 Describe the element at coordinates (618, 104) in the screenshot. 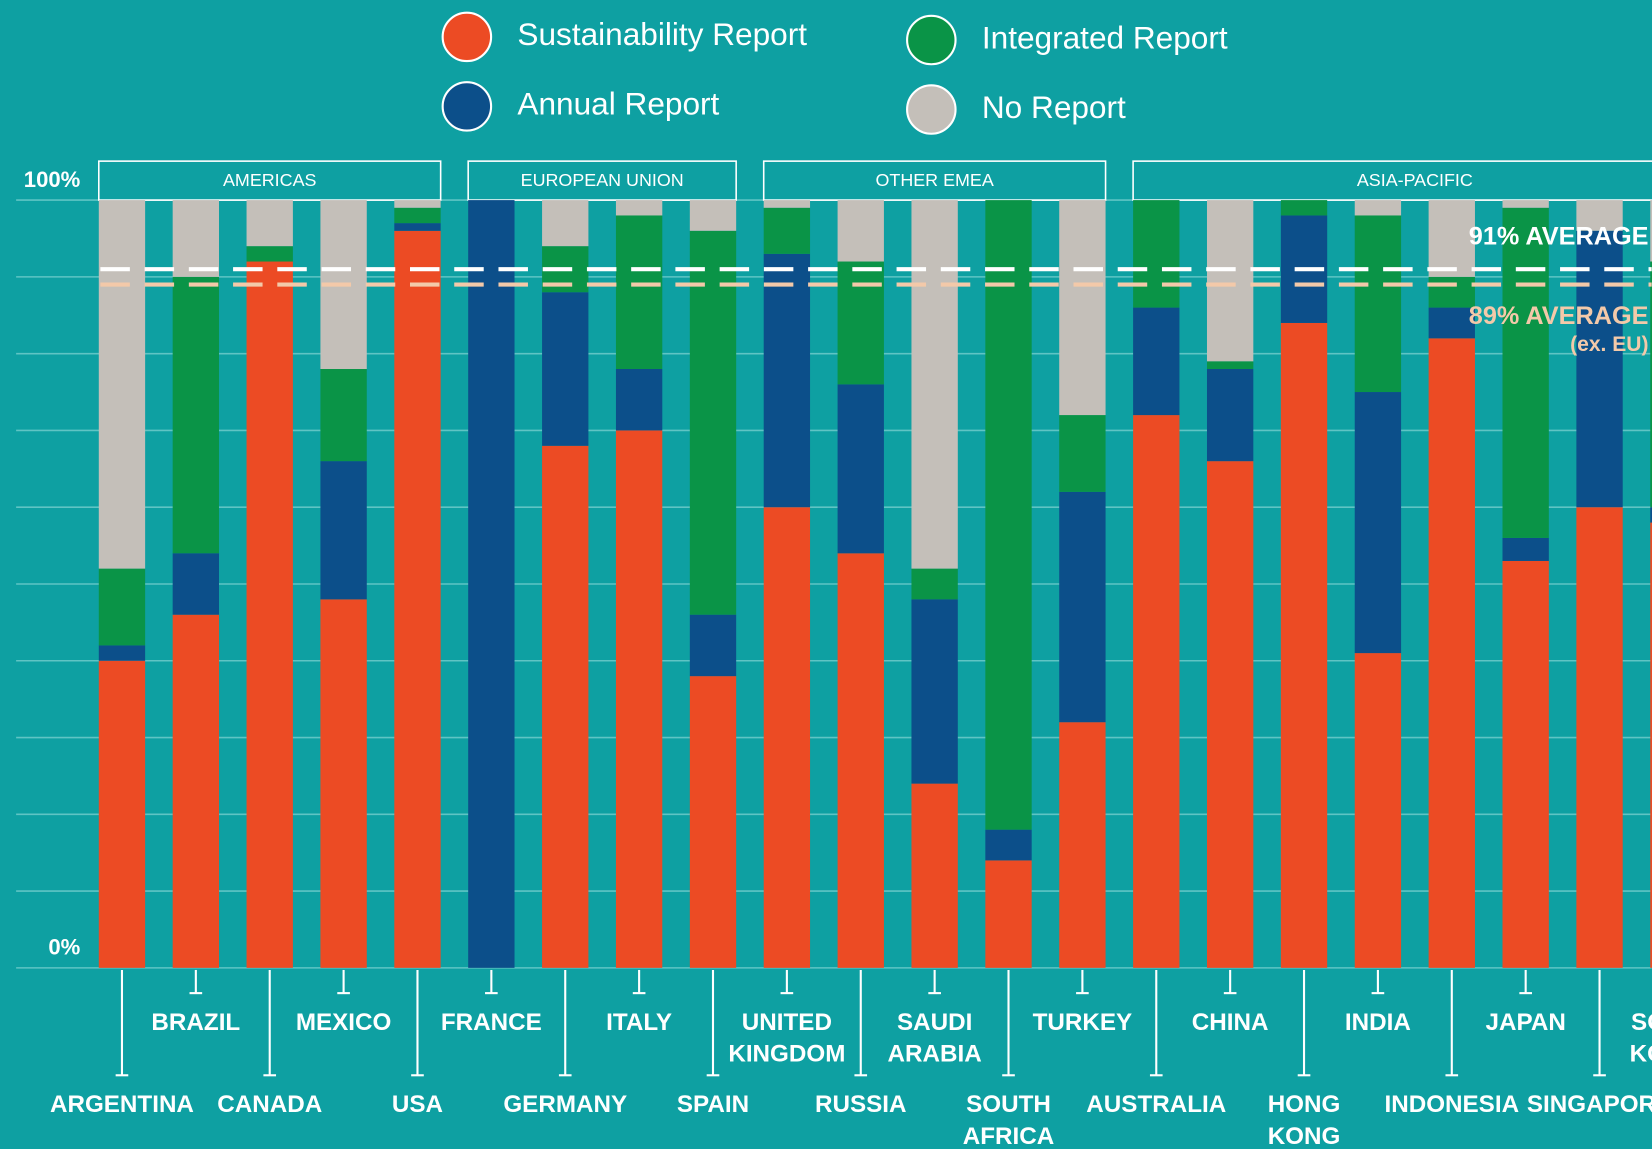

I see `legend-label: Annual Report` at that location.